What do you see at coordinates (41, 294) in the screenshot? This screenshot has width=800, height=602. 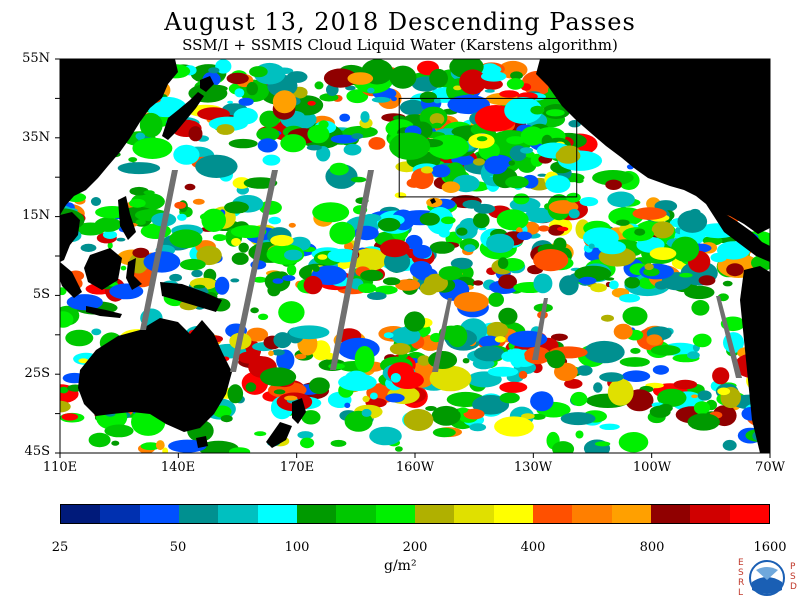 I see `lat-label-5s: 5S` at bounding box center [41, 294].